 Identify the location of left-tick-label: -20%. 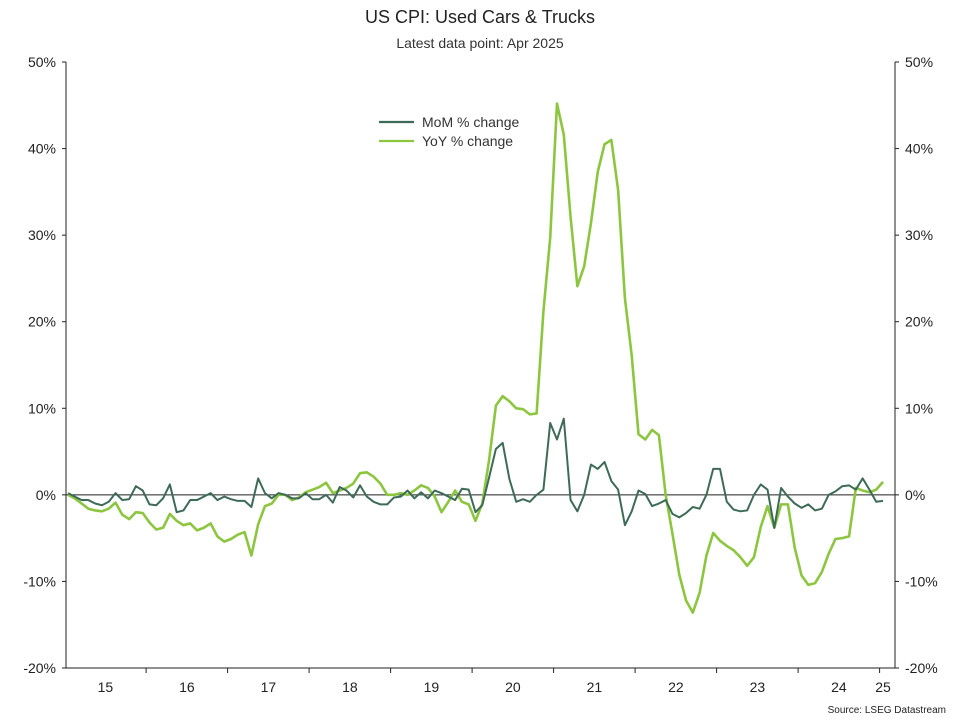
(39, 668).